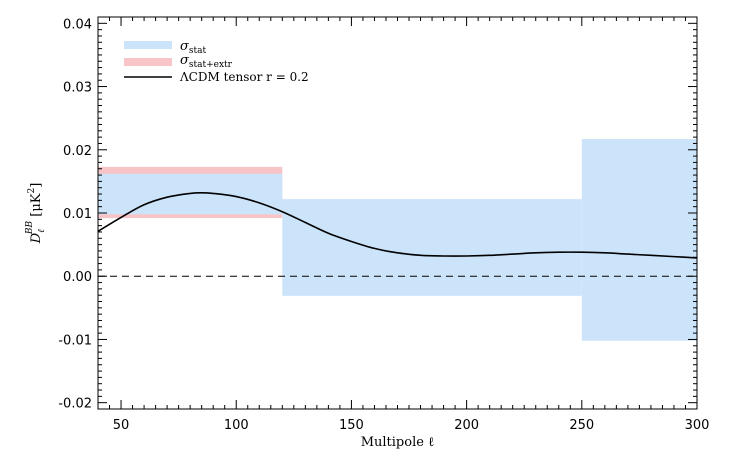 The height and width of the screenshot is (461, 743). What do you see at coordinates (77, 277) in the screenshot?
I see `y-tick-label: 0.00` at bounding box center [77, 277].